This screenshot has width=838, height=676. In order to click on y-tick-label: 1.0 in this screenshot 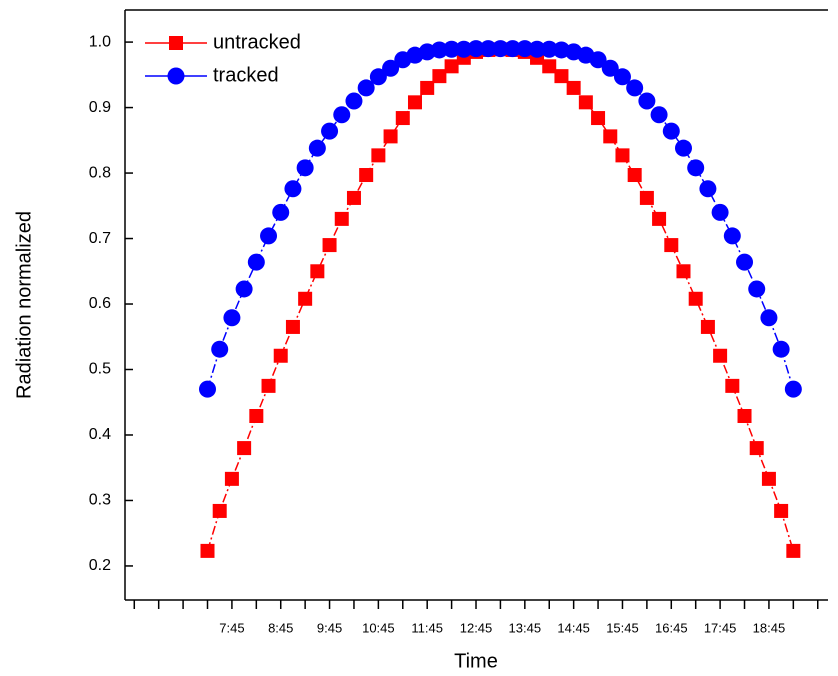, I will do `click(100, 41)`.